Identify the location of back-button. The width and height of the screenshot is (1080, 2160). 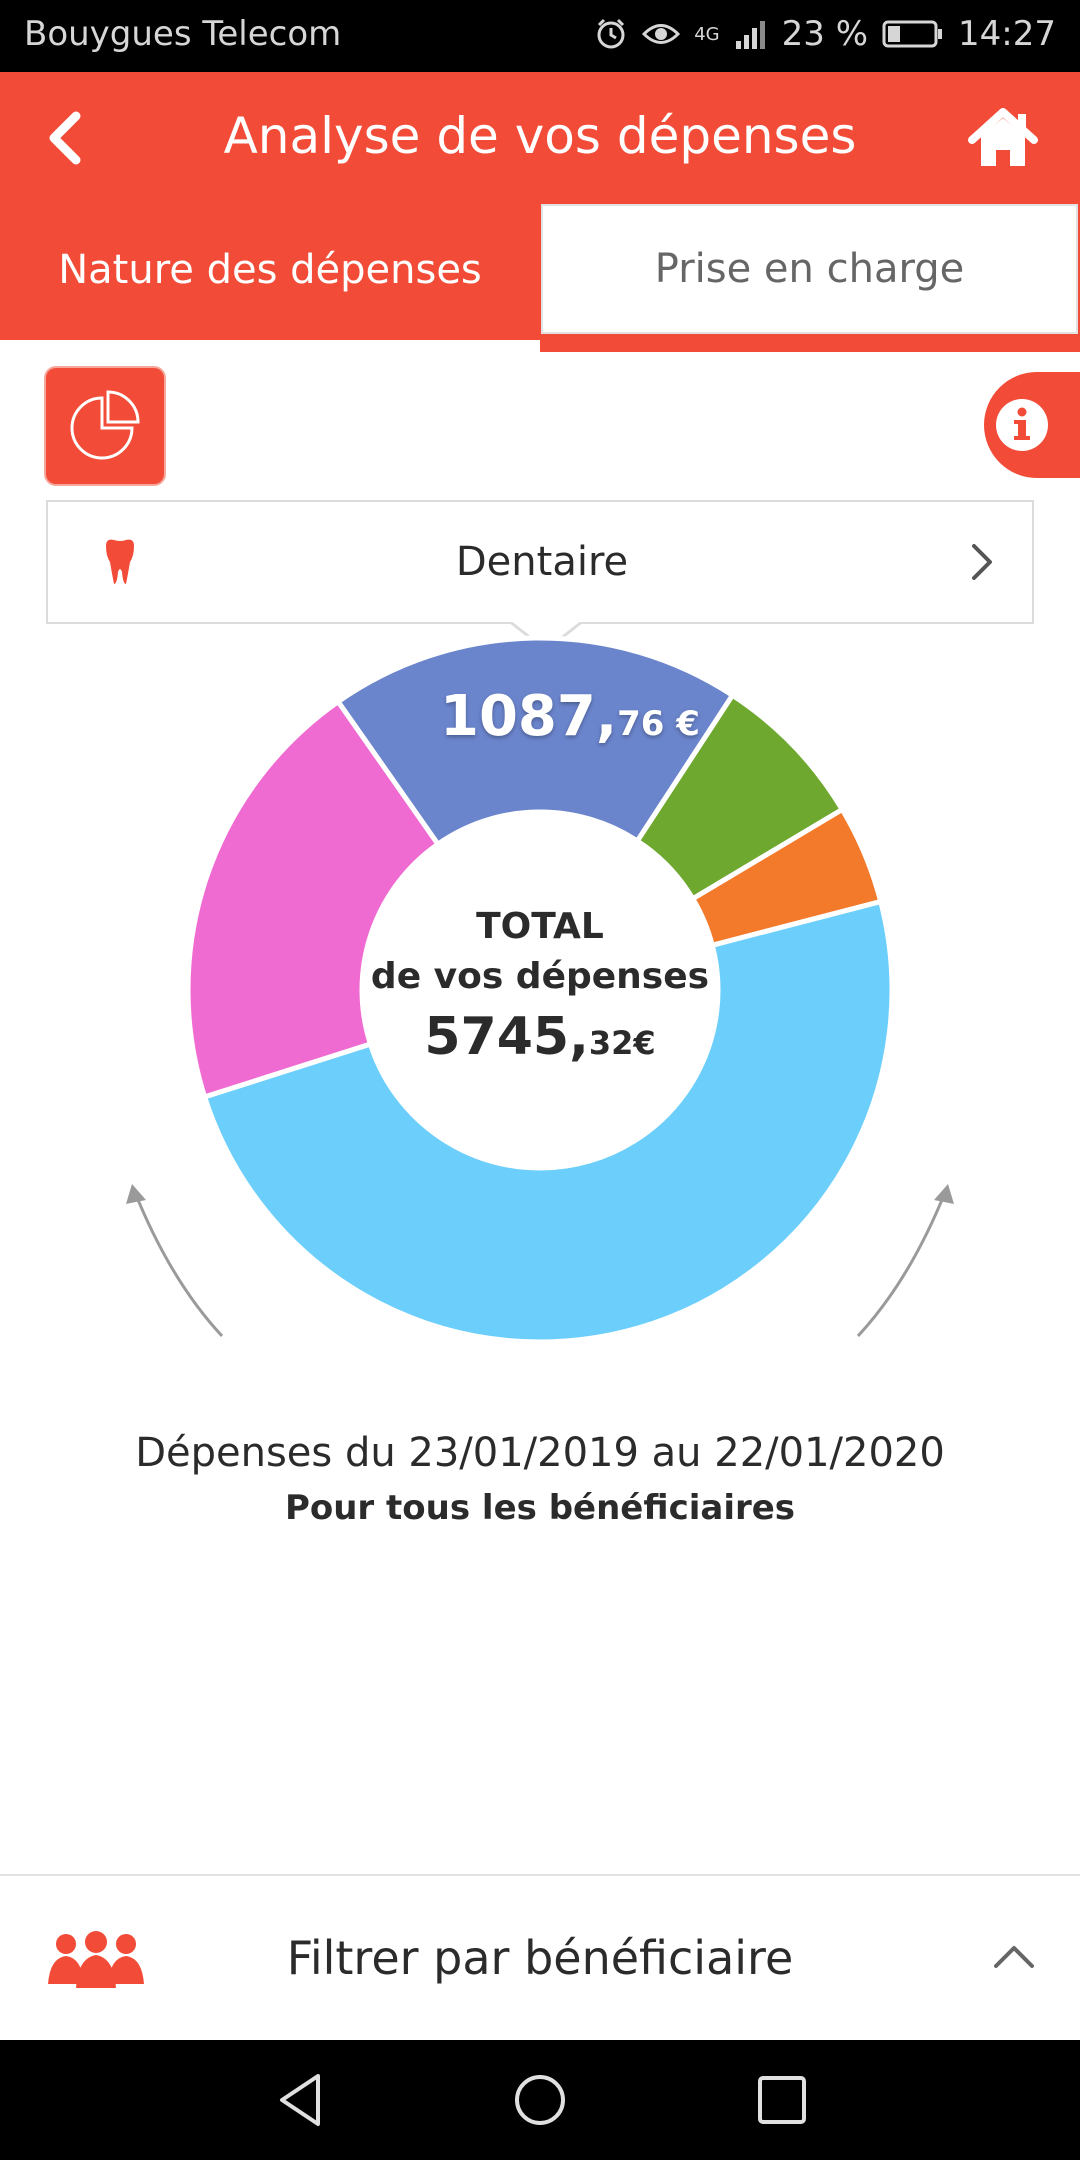
(66, 138).